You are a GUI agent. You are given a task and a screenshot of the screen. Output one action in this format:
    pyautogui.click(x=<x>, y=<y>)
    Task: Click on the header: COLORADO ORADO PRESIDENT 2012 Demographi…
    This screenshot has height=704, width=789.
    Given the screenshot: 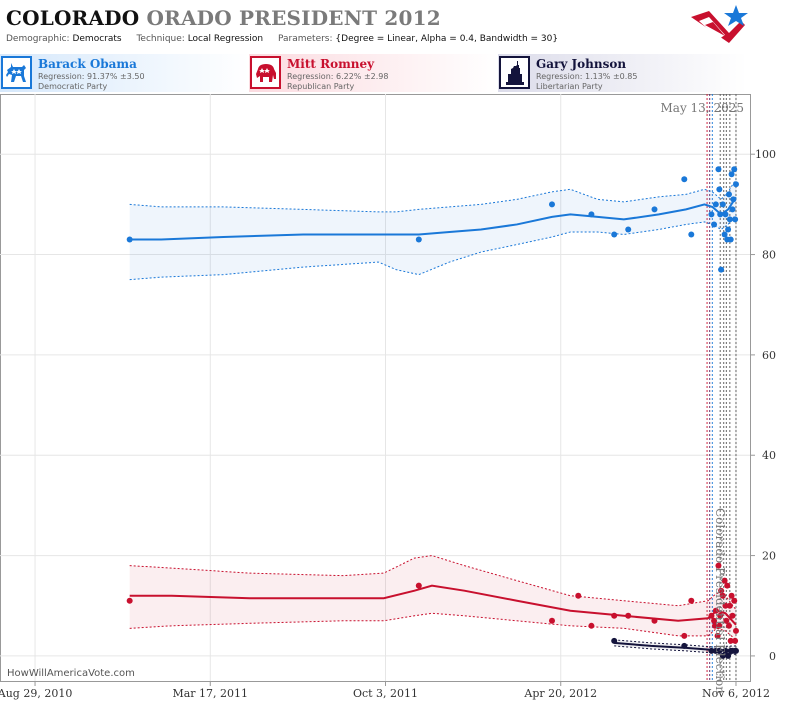 What is the action you would take?
    pyautogui.click(x=394, y=25)
    